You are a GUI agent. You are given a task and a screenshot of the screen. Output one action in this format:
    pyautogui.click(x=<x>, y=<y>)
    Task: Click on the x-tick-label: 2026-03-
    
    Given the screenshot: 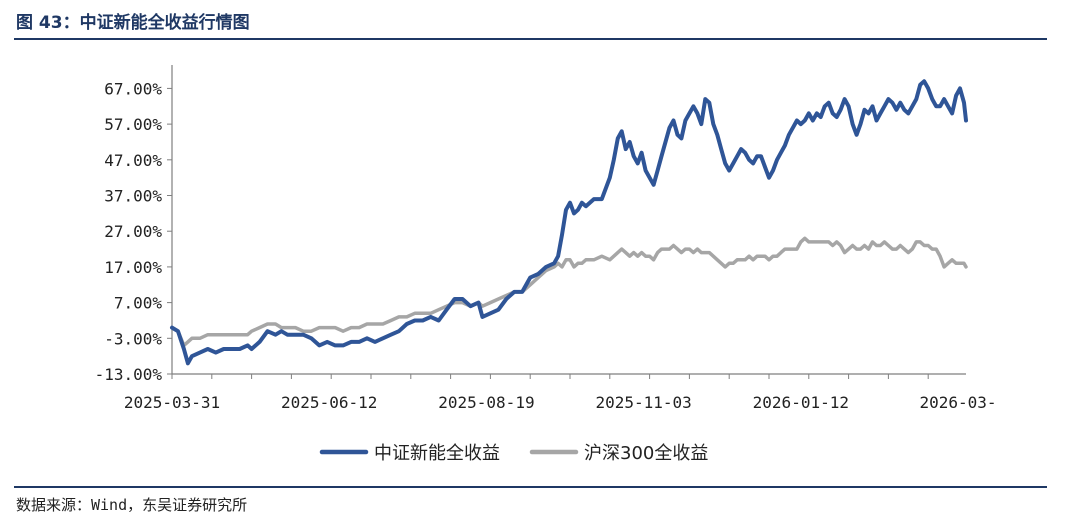 What is the action you would take?
    pyautogui.click(x=958, y=402)
    